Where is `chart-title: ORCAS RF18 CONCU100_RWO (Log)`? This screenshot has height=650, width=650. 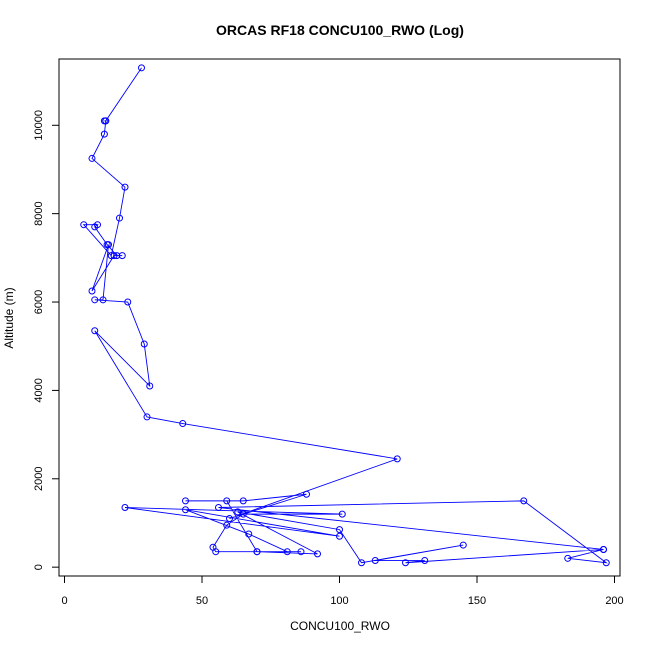
chart-title: ORCAS RF18 CONCU100_RWO (Log) is located at coordinates (340, 30).